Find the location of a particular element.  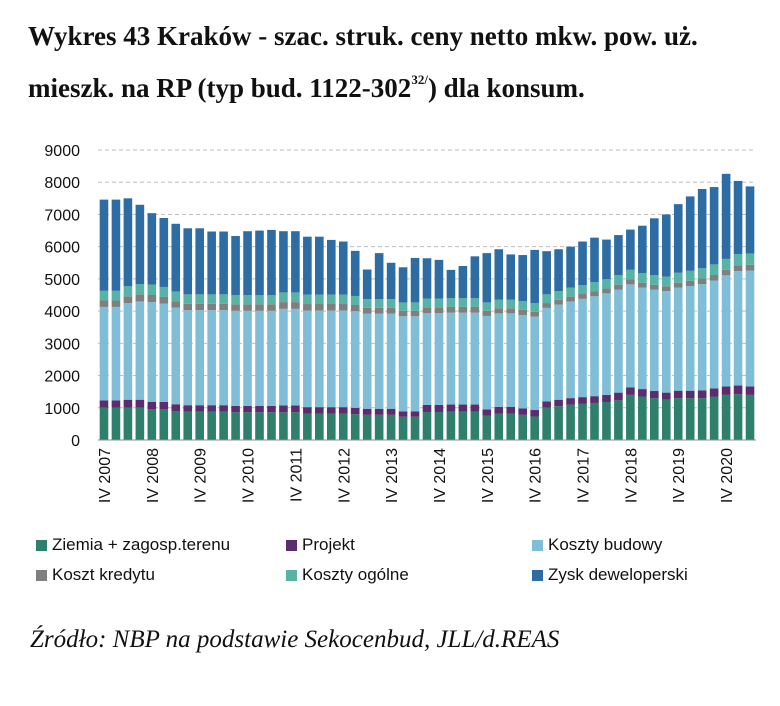

y-tick-label: 4000 is located at coordinates (62, 312).